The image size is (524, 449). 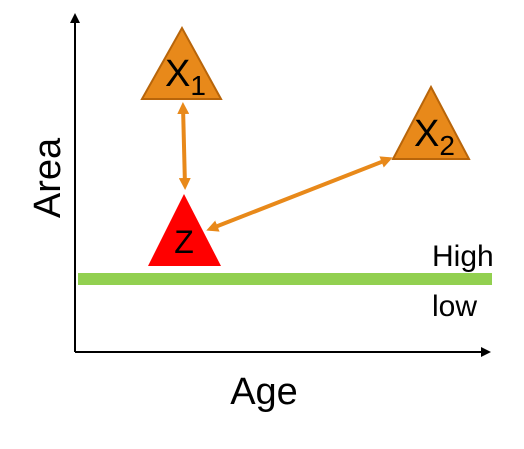 I want to click on node-x1-triangle, so click(x=181, y=62).